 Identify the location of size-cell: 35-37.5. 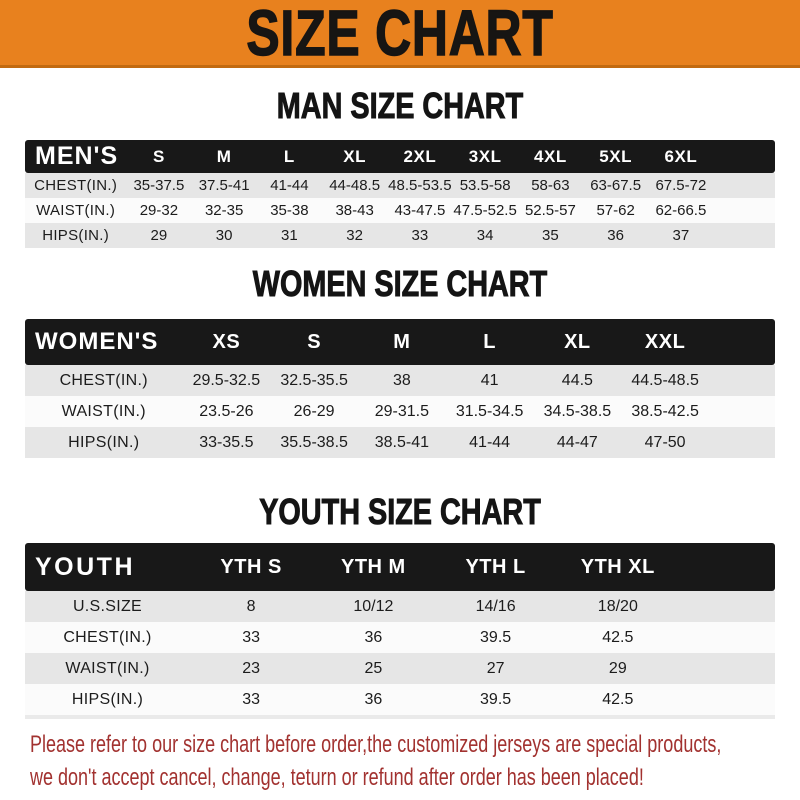
(159, 185).